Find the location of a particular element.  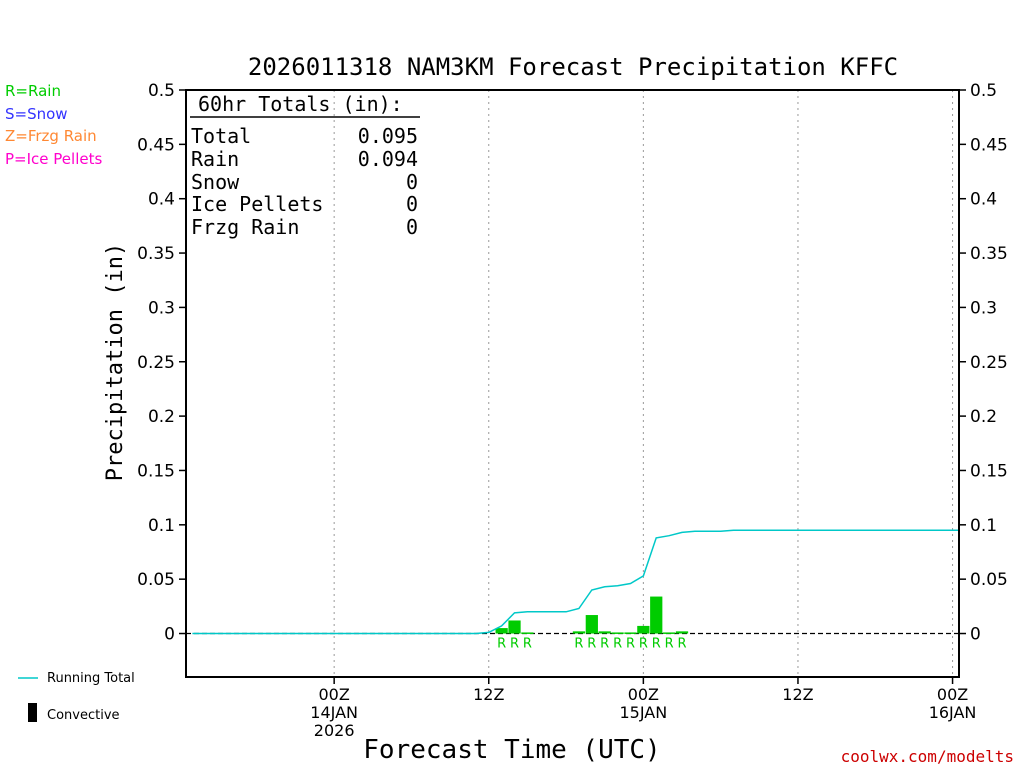

series-legend: Running Total Convective is located at coordinates (76, 697).